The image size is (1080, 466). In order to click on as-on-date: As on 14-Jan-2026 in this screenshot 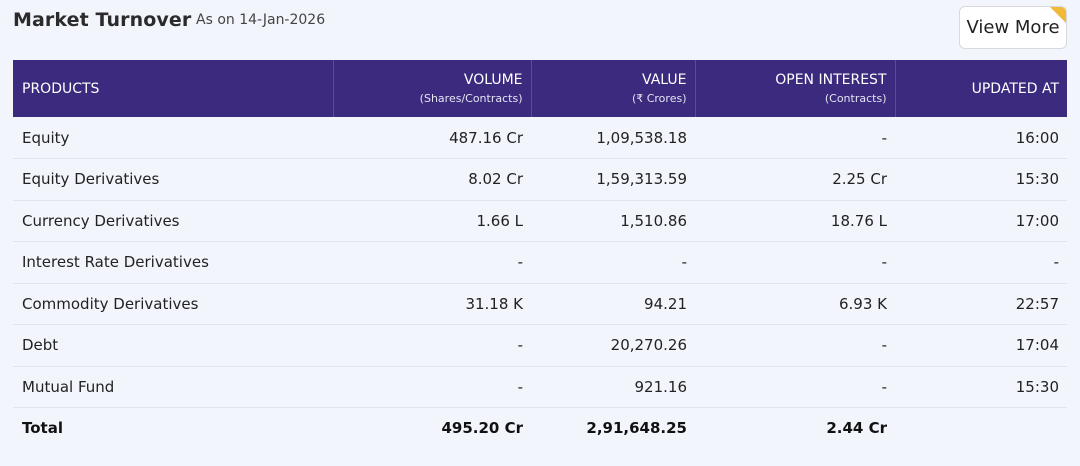, I will do `click(261, 20)`.